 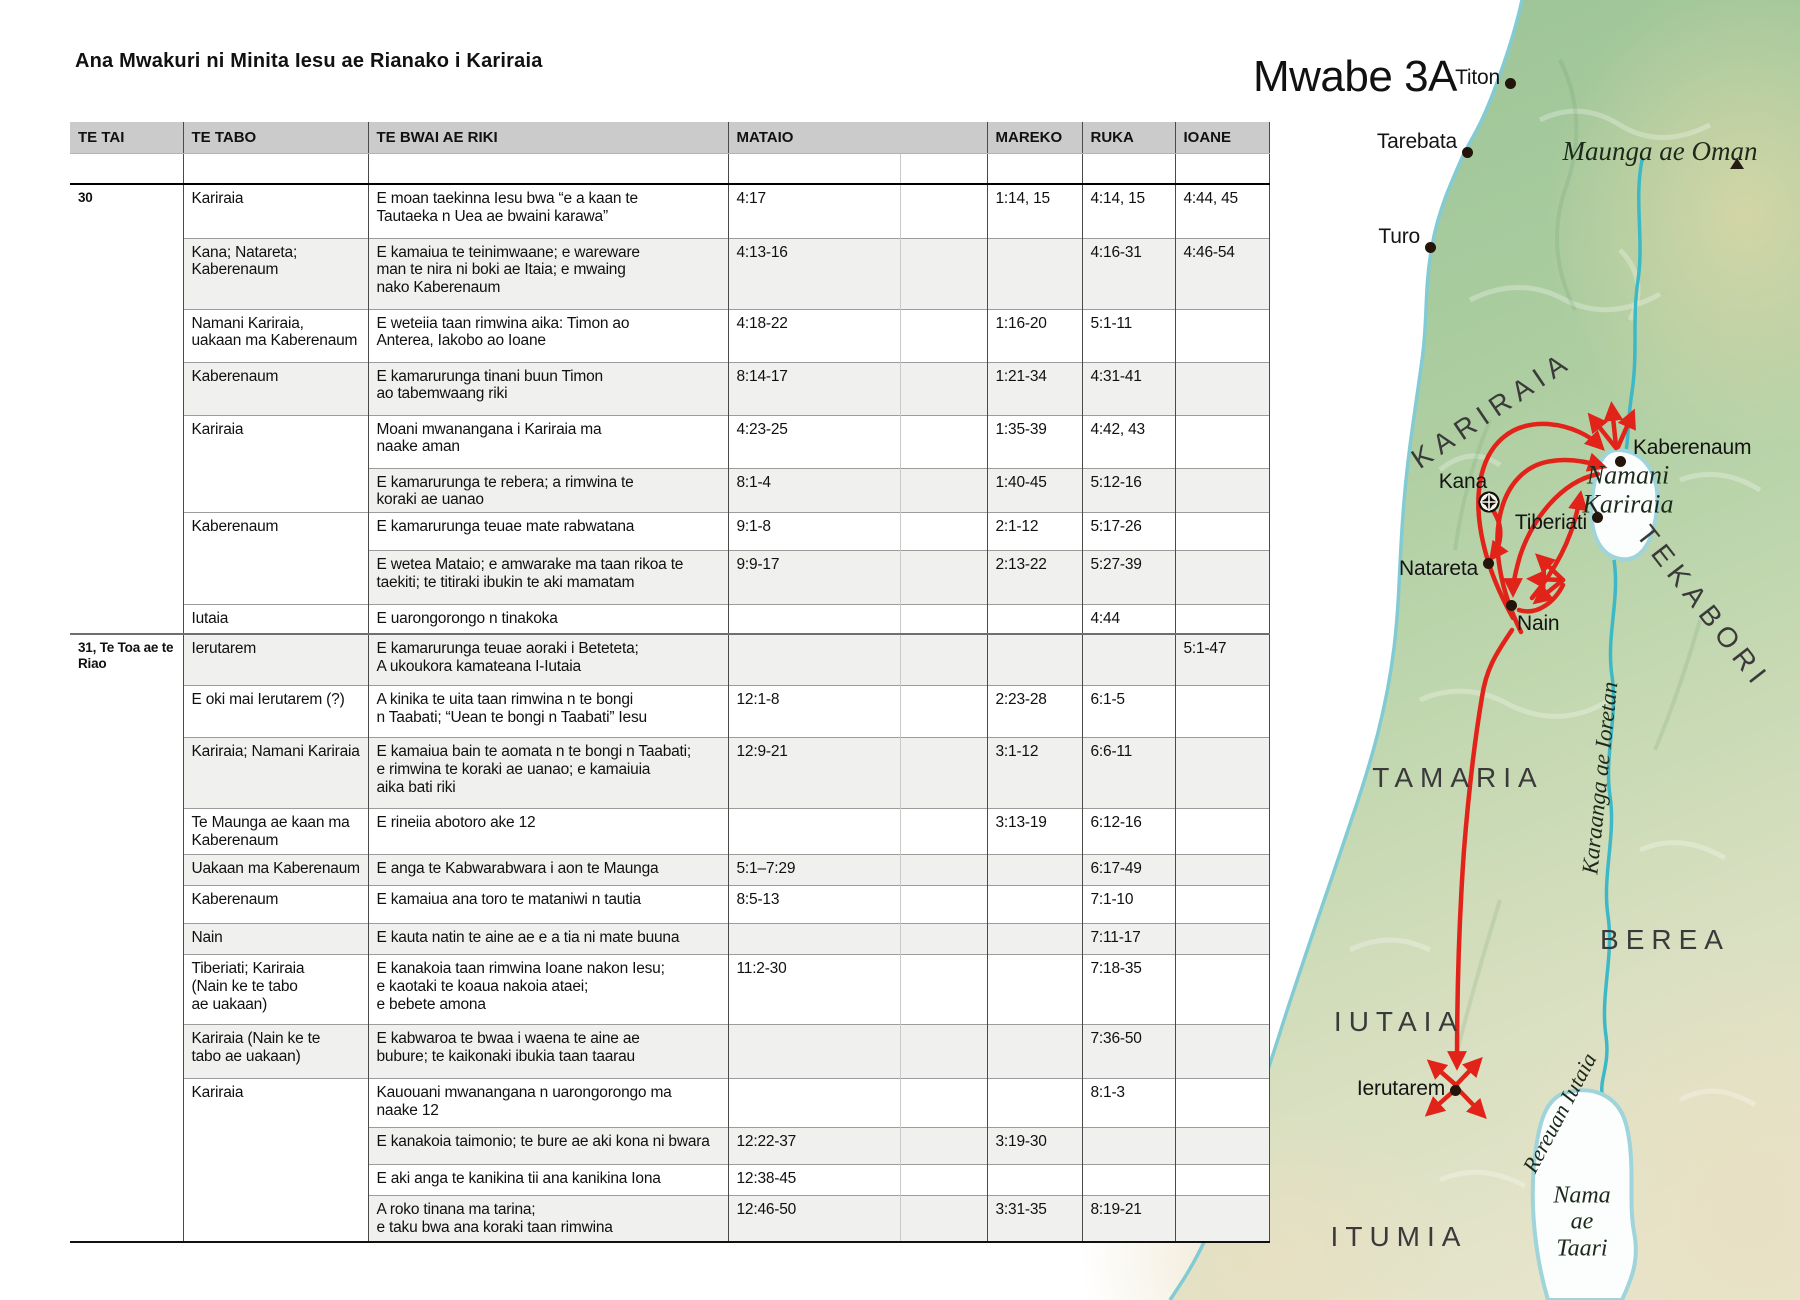 What do you see at coordinates (813, 904) in the screenshot?
I see `mataio-cell: 8:5-13` at bounding box center [813, 904].